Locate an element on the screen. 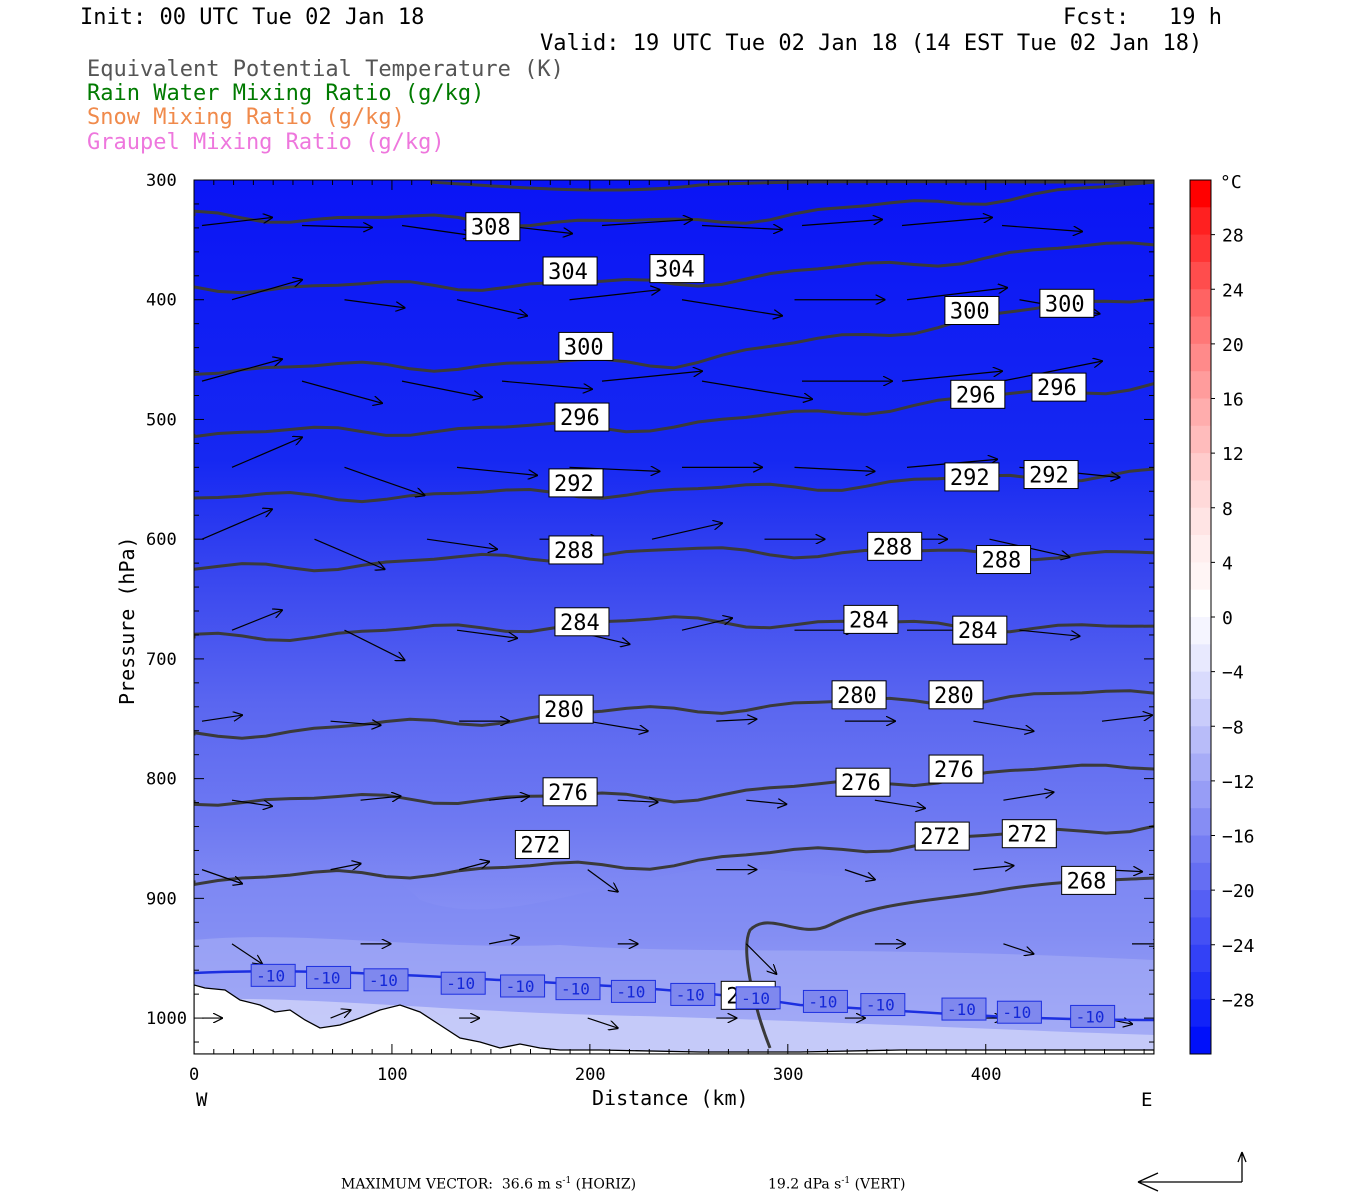 This screenshot has width=1350, height=1200. colorbar-label: −8 is located at coordinates (1233, 727).